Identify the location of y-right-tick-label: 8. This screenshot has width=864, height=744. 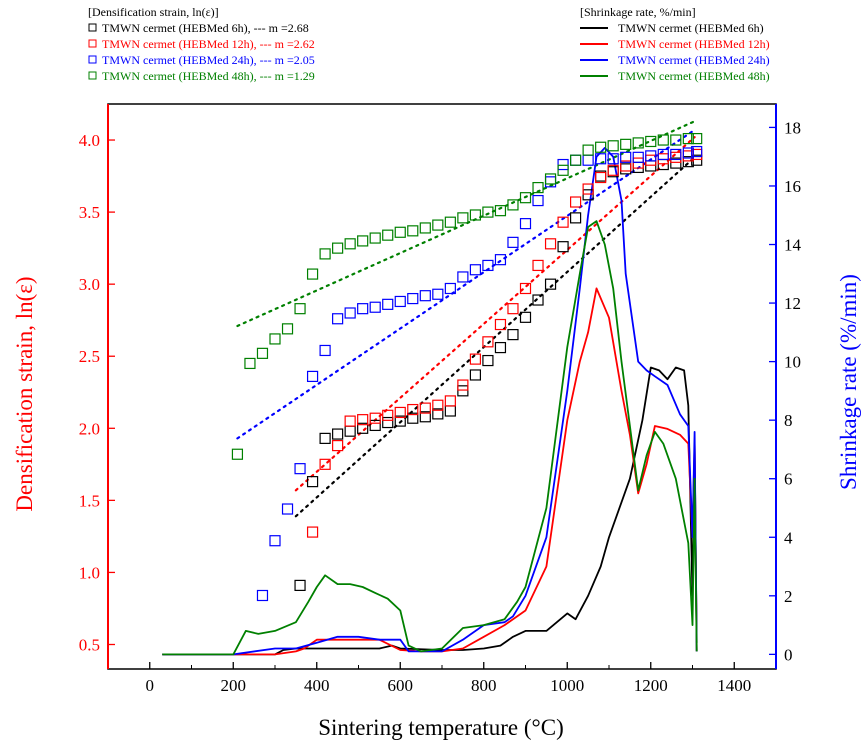
(788, 420).